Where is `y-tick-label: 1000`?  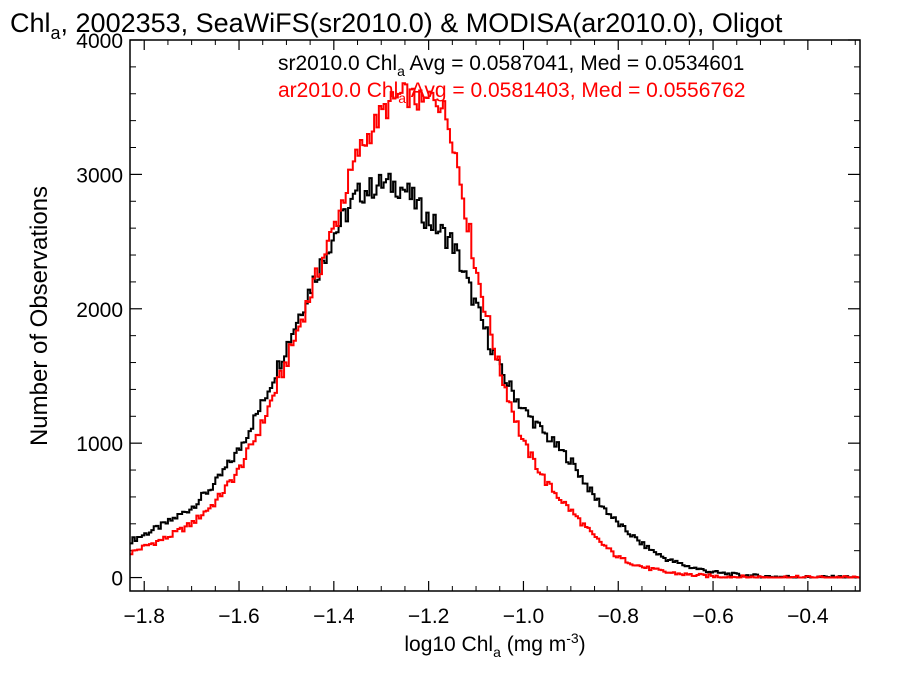
y-tick-label: 1000 is located at coordinates (99, 444).